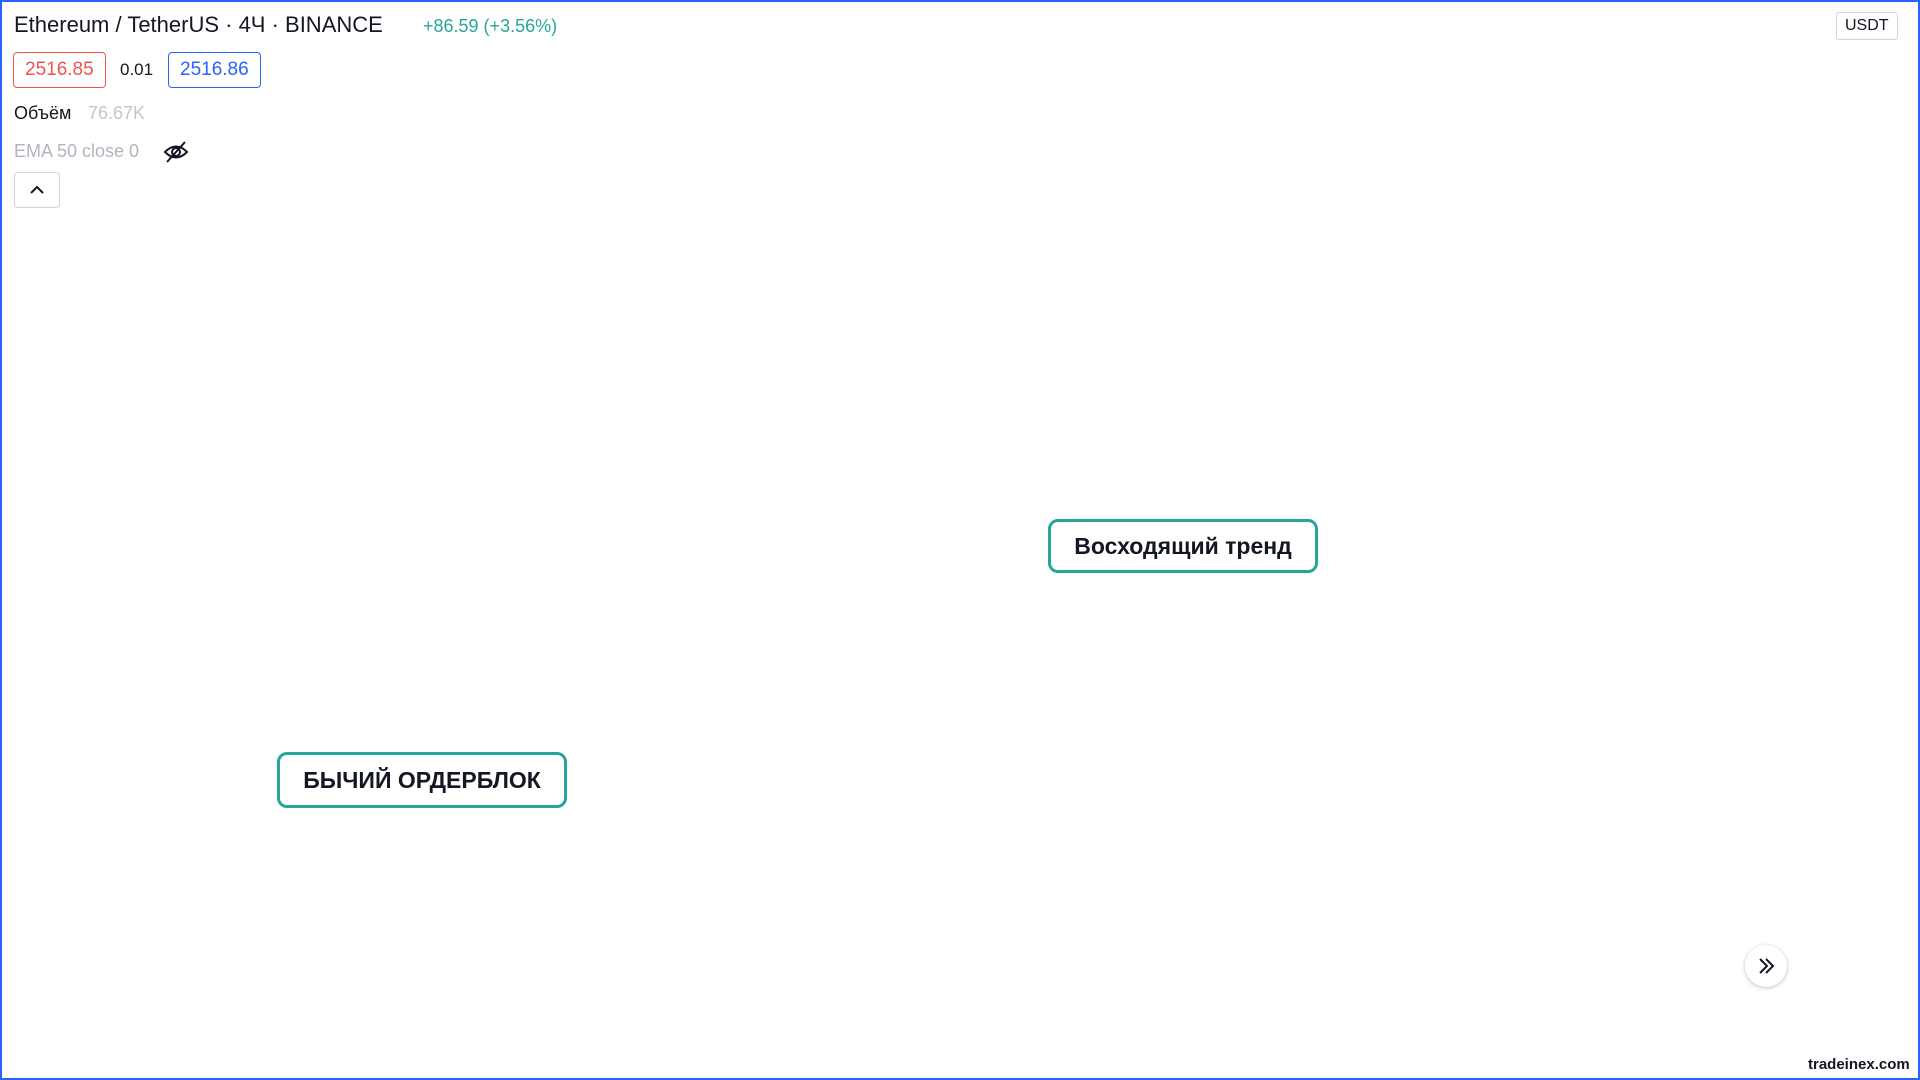 The height and width of the screenshot is (1080, 1920). Describe the element at coordinates (59, 70) in the screenshot. I see `bid-price: 2516.85` at that location.